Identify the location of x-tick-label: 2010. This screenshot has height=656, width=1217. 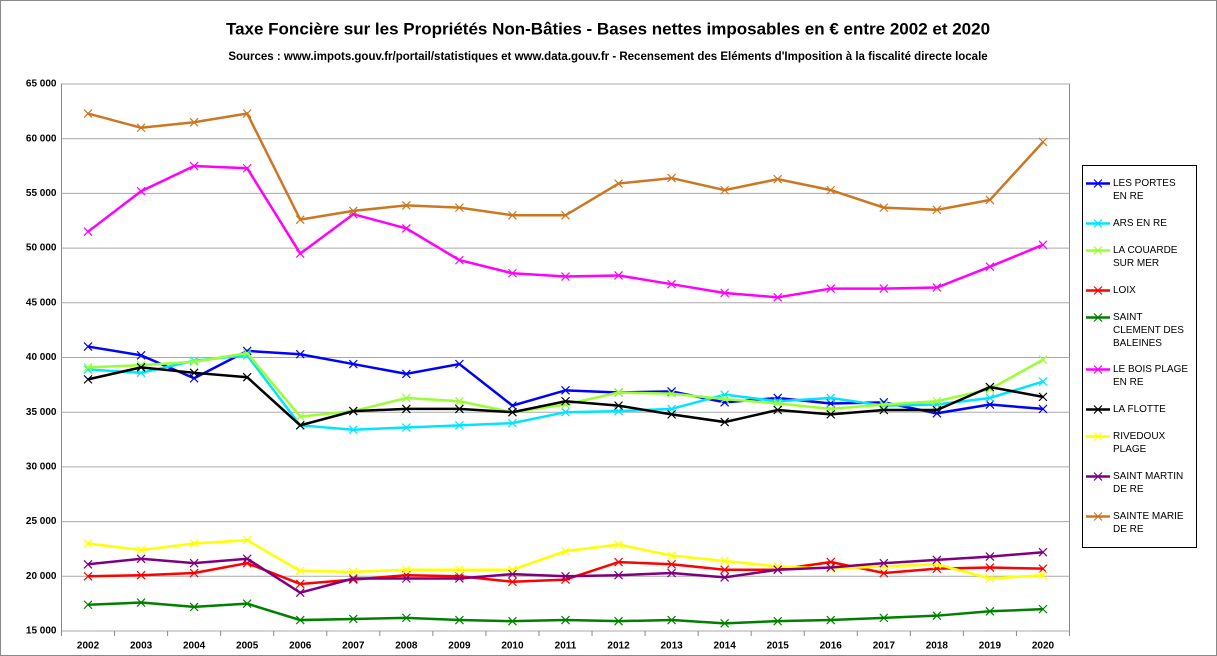
(512, 646).